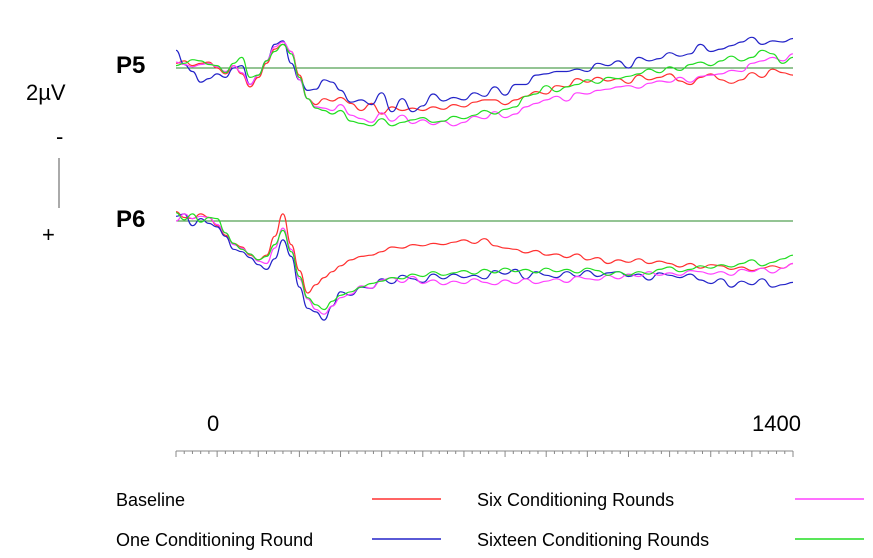 The height and width of the screenshot is (558, 873). Describe the element at coordinates (576, 500) in the screenshot. I see `legend-label-six: Six Conditioning Rounds` at that location.